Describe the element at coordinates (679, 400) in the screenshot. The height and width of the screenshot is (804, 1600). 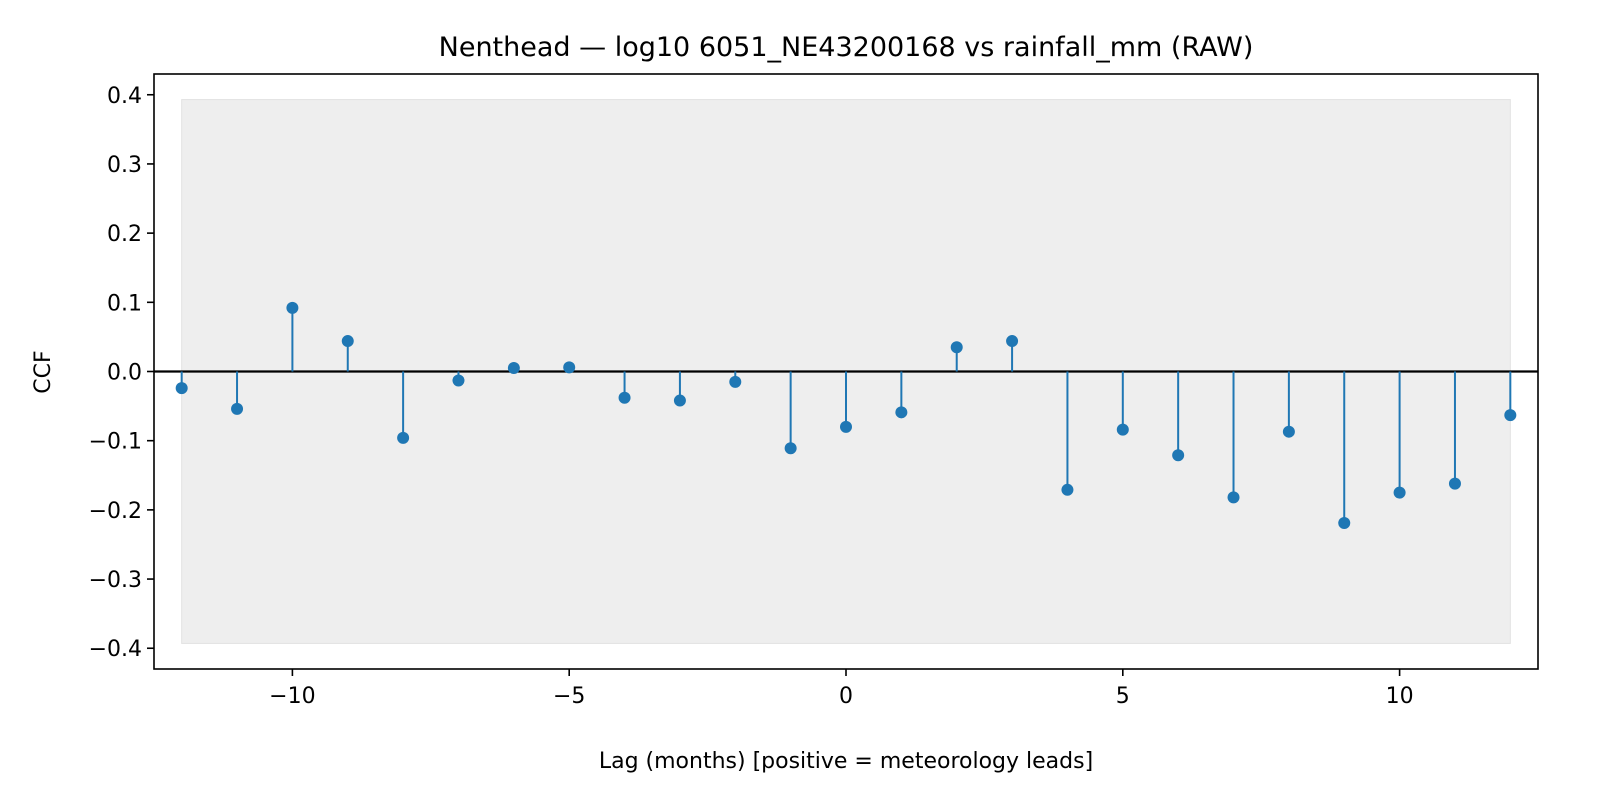
I see `stem-marker-lag--3` at that location.